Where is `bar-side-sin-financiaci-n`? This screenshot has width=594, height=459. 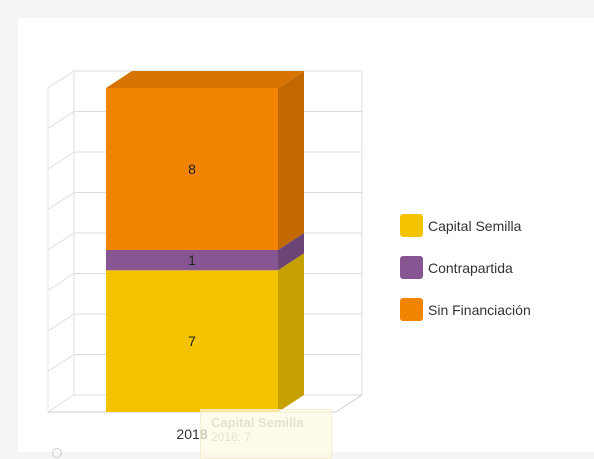 bar-side-sin-financiaci-n is located at coordinates (291, 160).